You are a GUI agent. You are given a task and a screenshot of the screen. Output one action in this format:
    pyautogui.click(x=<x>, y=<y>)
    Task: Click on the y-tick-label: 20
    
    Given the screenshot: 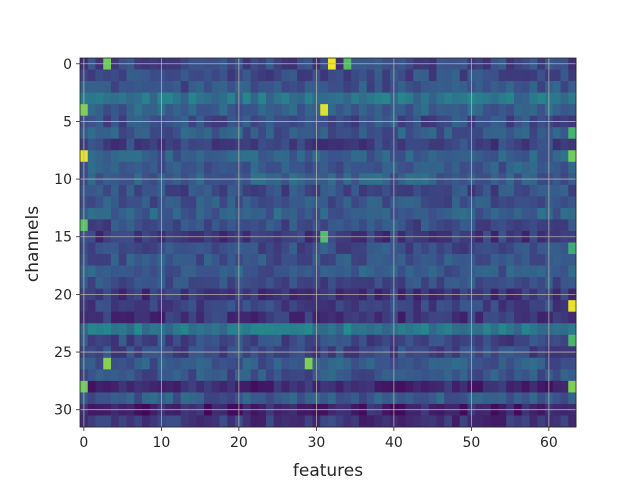 What is the action you would take?
    pyautogui.click(x=63, y=295)
    